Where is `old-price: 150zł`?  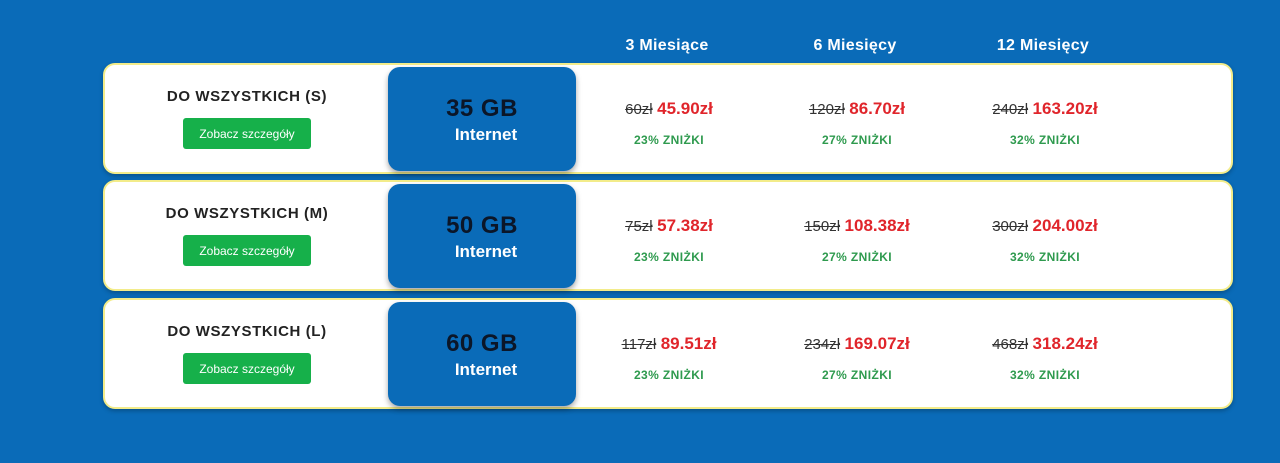
old-price: 150zł is located at coordinates (822, 226).